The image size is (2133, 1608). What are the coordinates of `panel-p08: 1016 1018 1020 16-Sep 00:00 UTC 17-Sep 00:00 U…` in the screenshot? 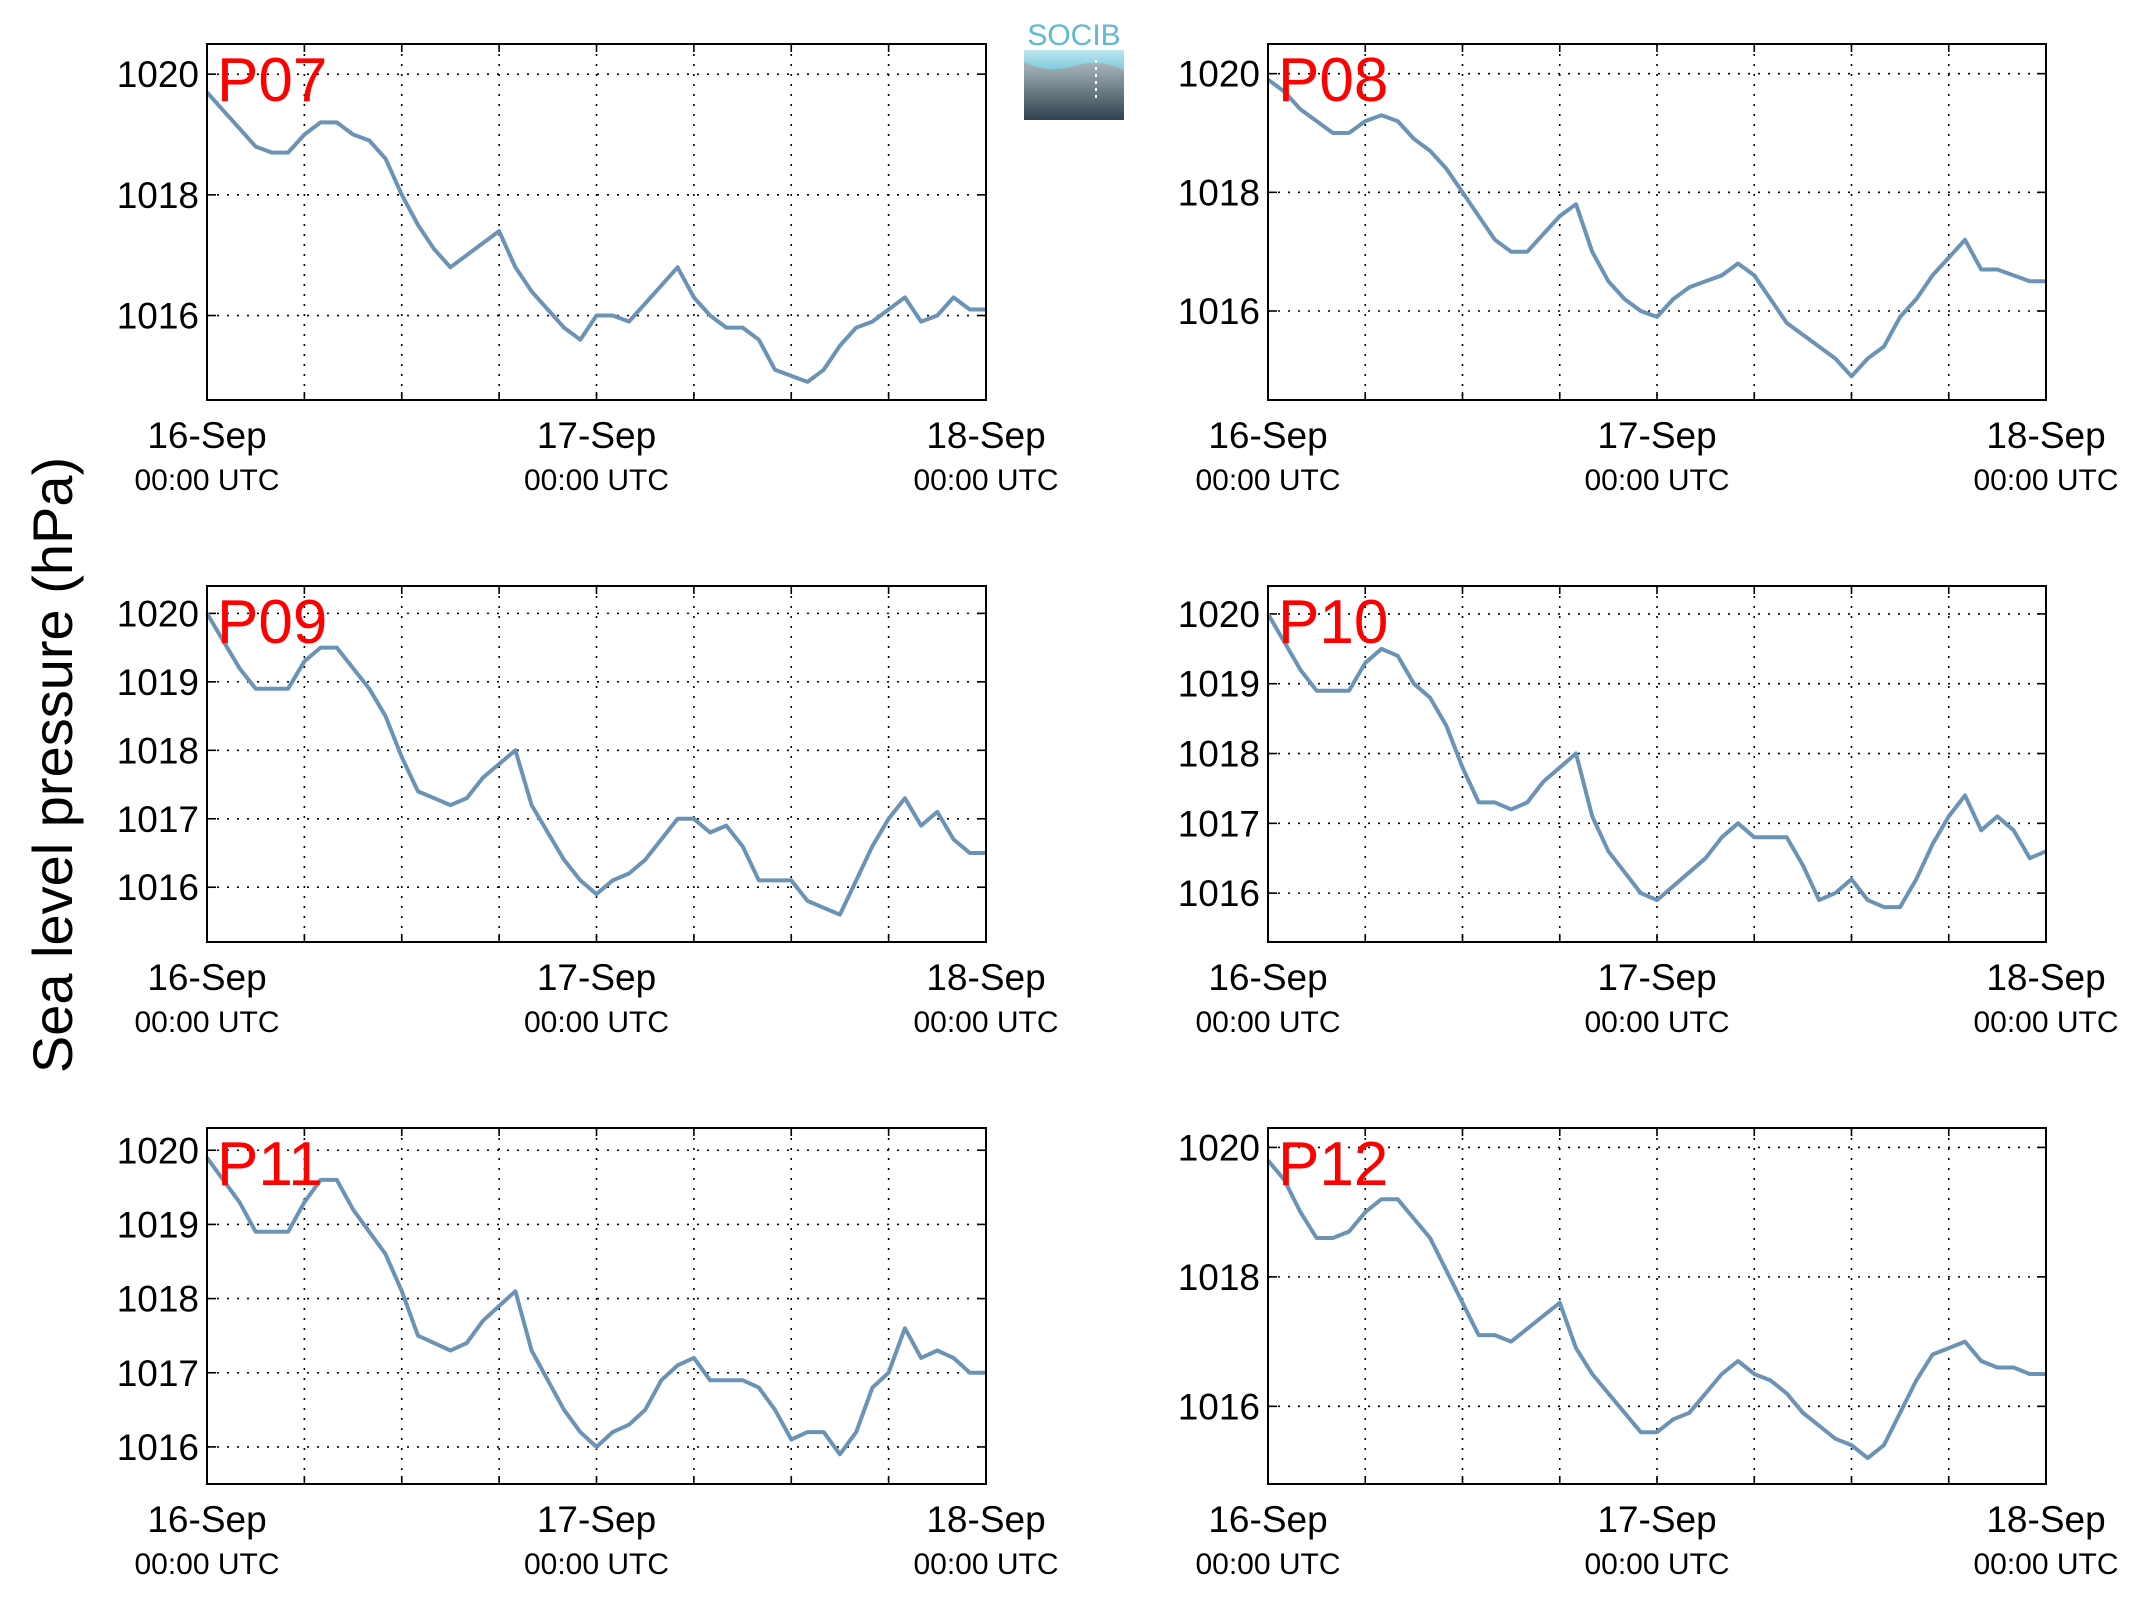 It's located at (1648, 270).